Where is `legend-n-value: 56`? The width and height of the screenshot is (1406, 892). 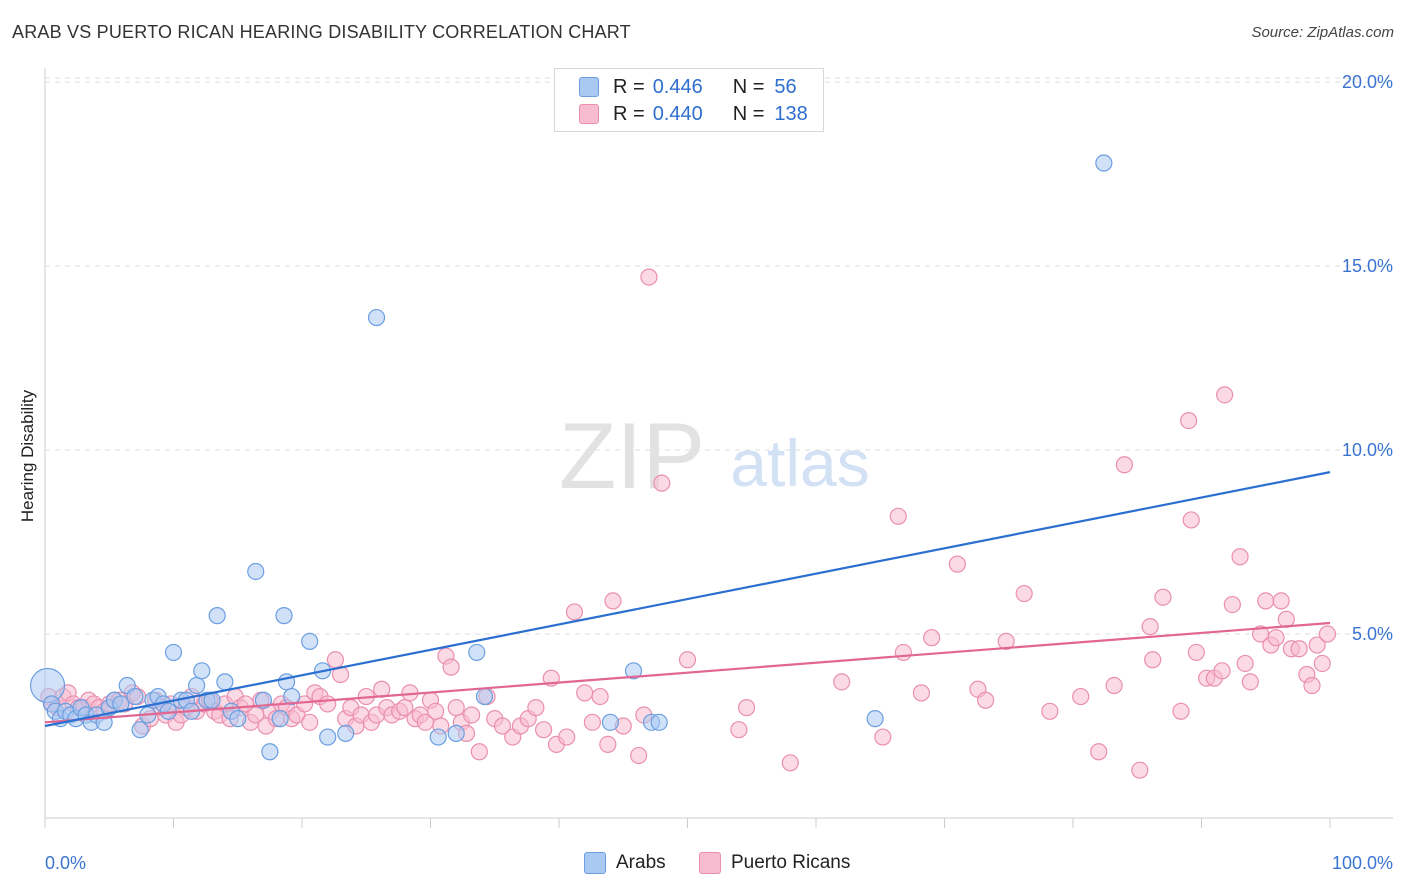
legend-n-value: 56 is located at coordinates (785, 86).